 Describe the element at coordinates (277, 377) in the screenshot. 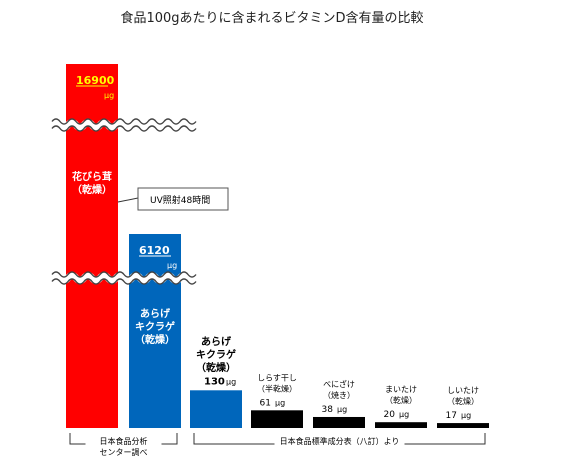

I see `category-label-3-0: しらす干し` at that location.